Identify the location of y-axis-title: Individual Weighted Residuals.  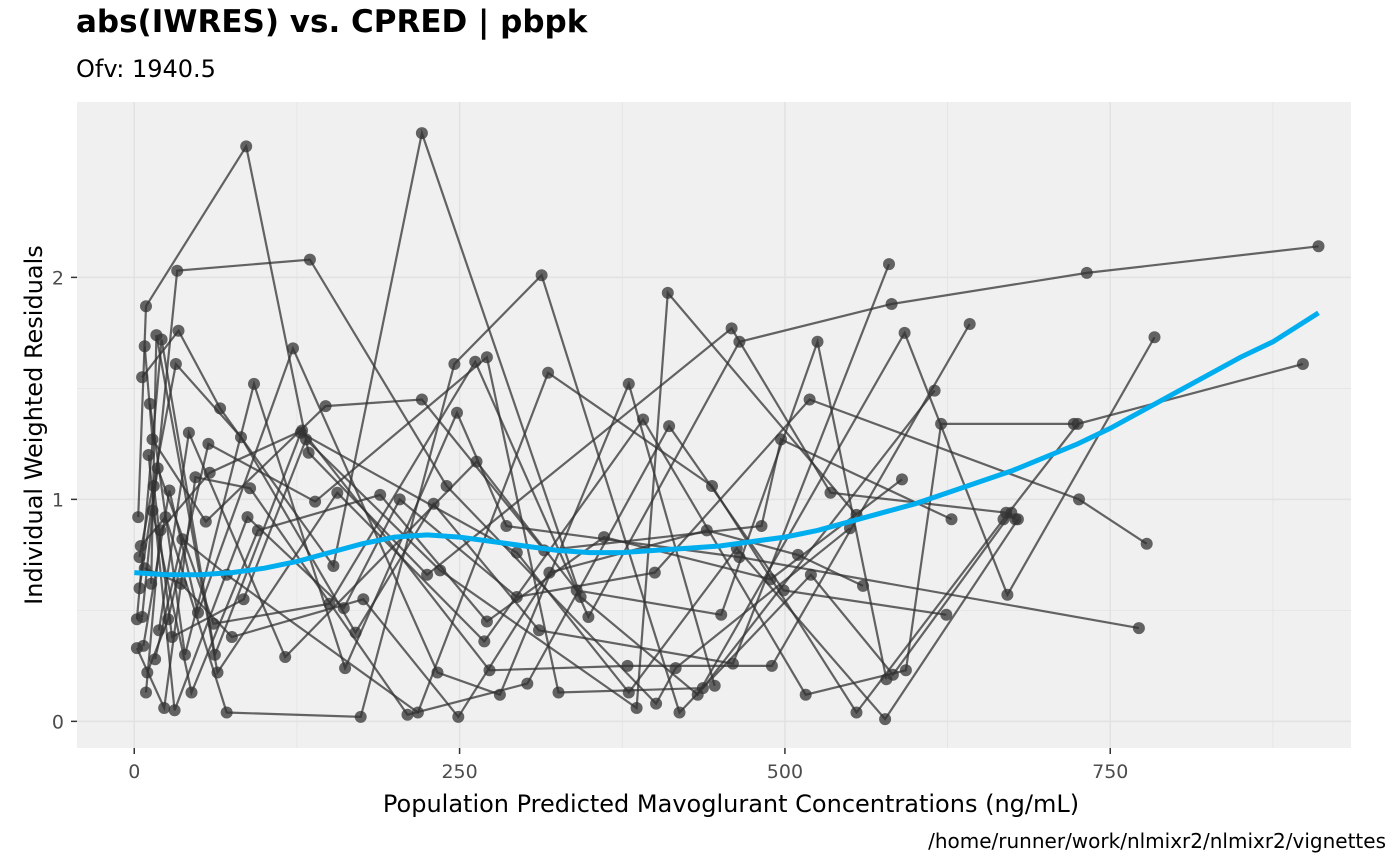
(34, 425).